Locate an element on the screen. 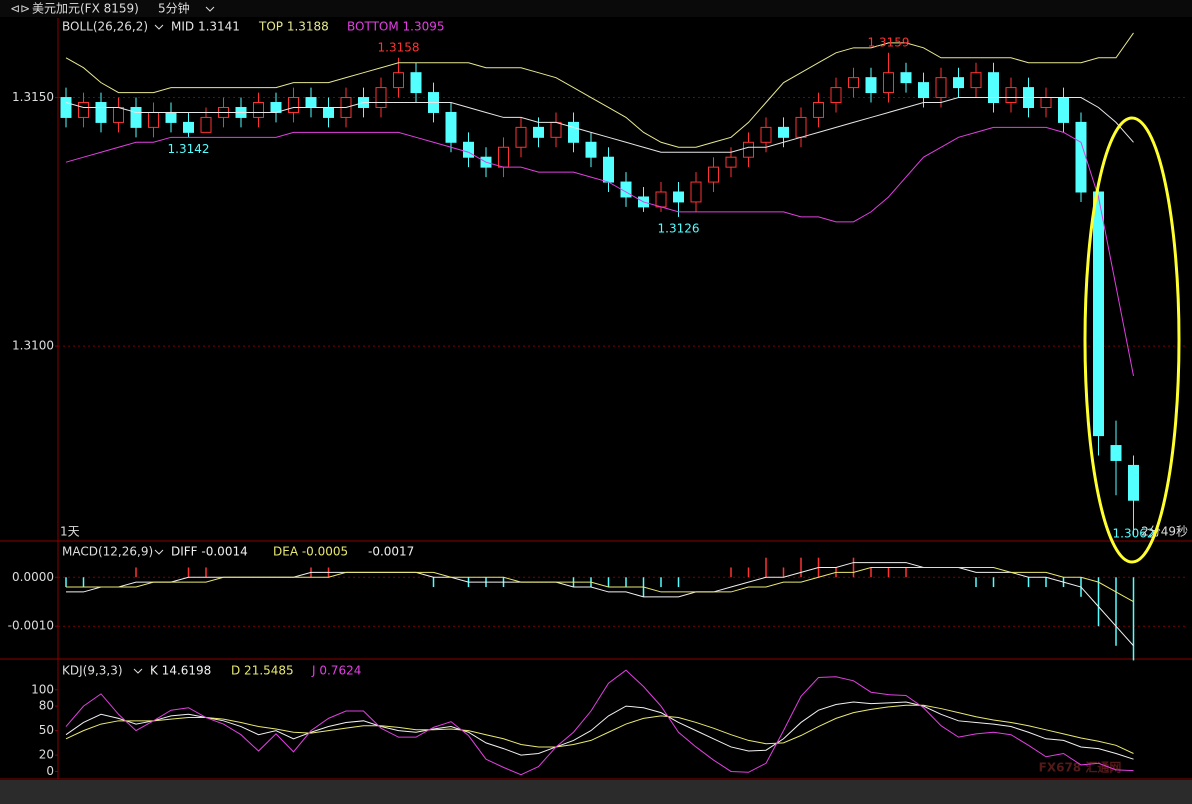 This screenshot has width=1192, height=804. legend-entry: TOP 1.3188 is located at coordinates (293, 27).